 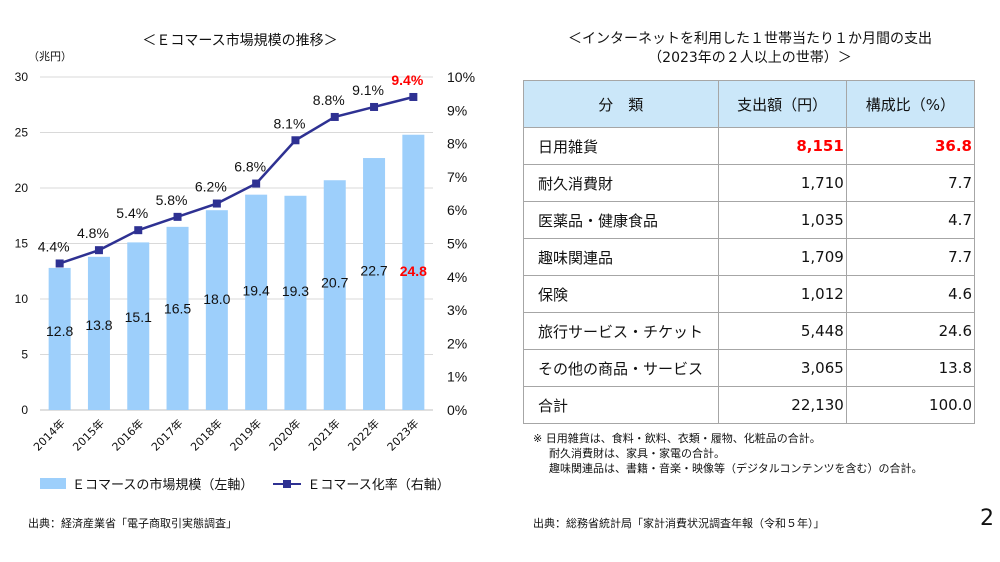 What do you see at coordinates (98, 325) in the screenshot?
I see `bar-value-label: 13.8` at bounding box center [98, 325].